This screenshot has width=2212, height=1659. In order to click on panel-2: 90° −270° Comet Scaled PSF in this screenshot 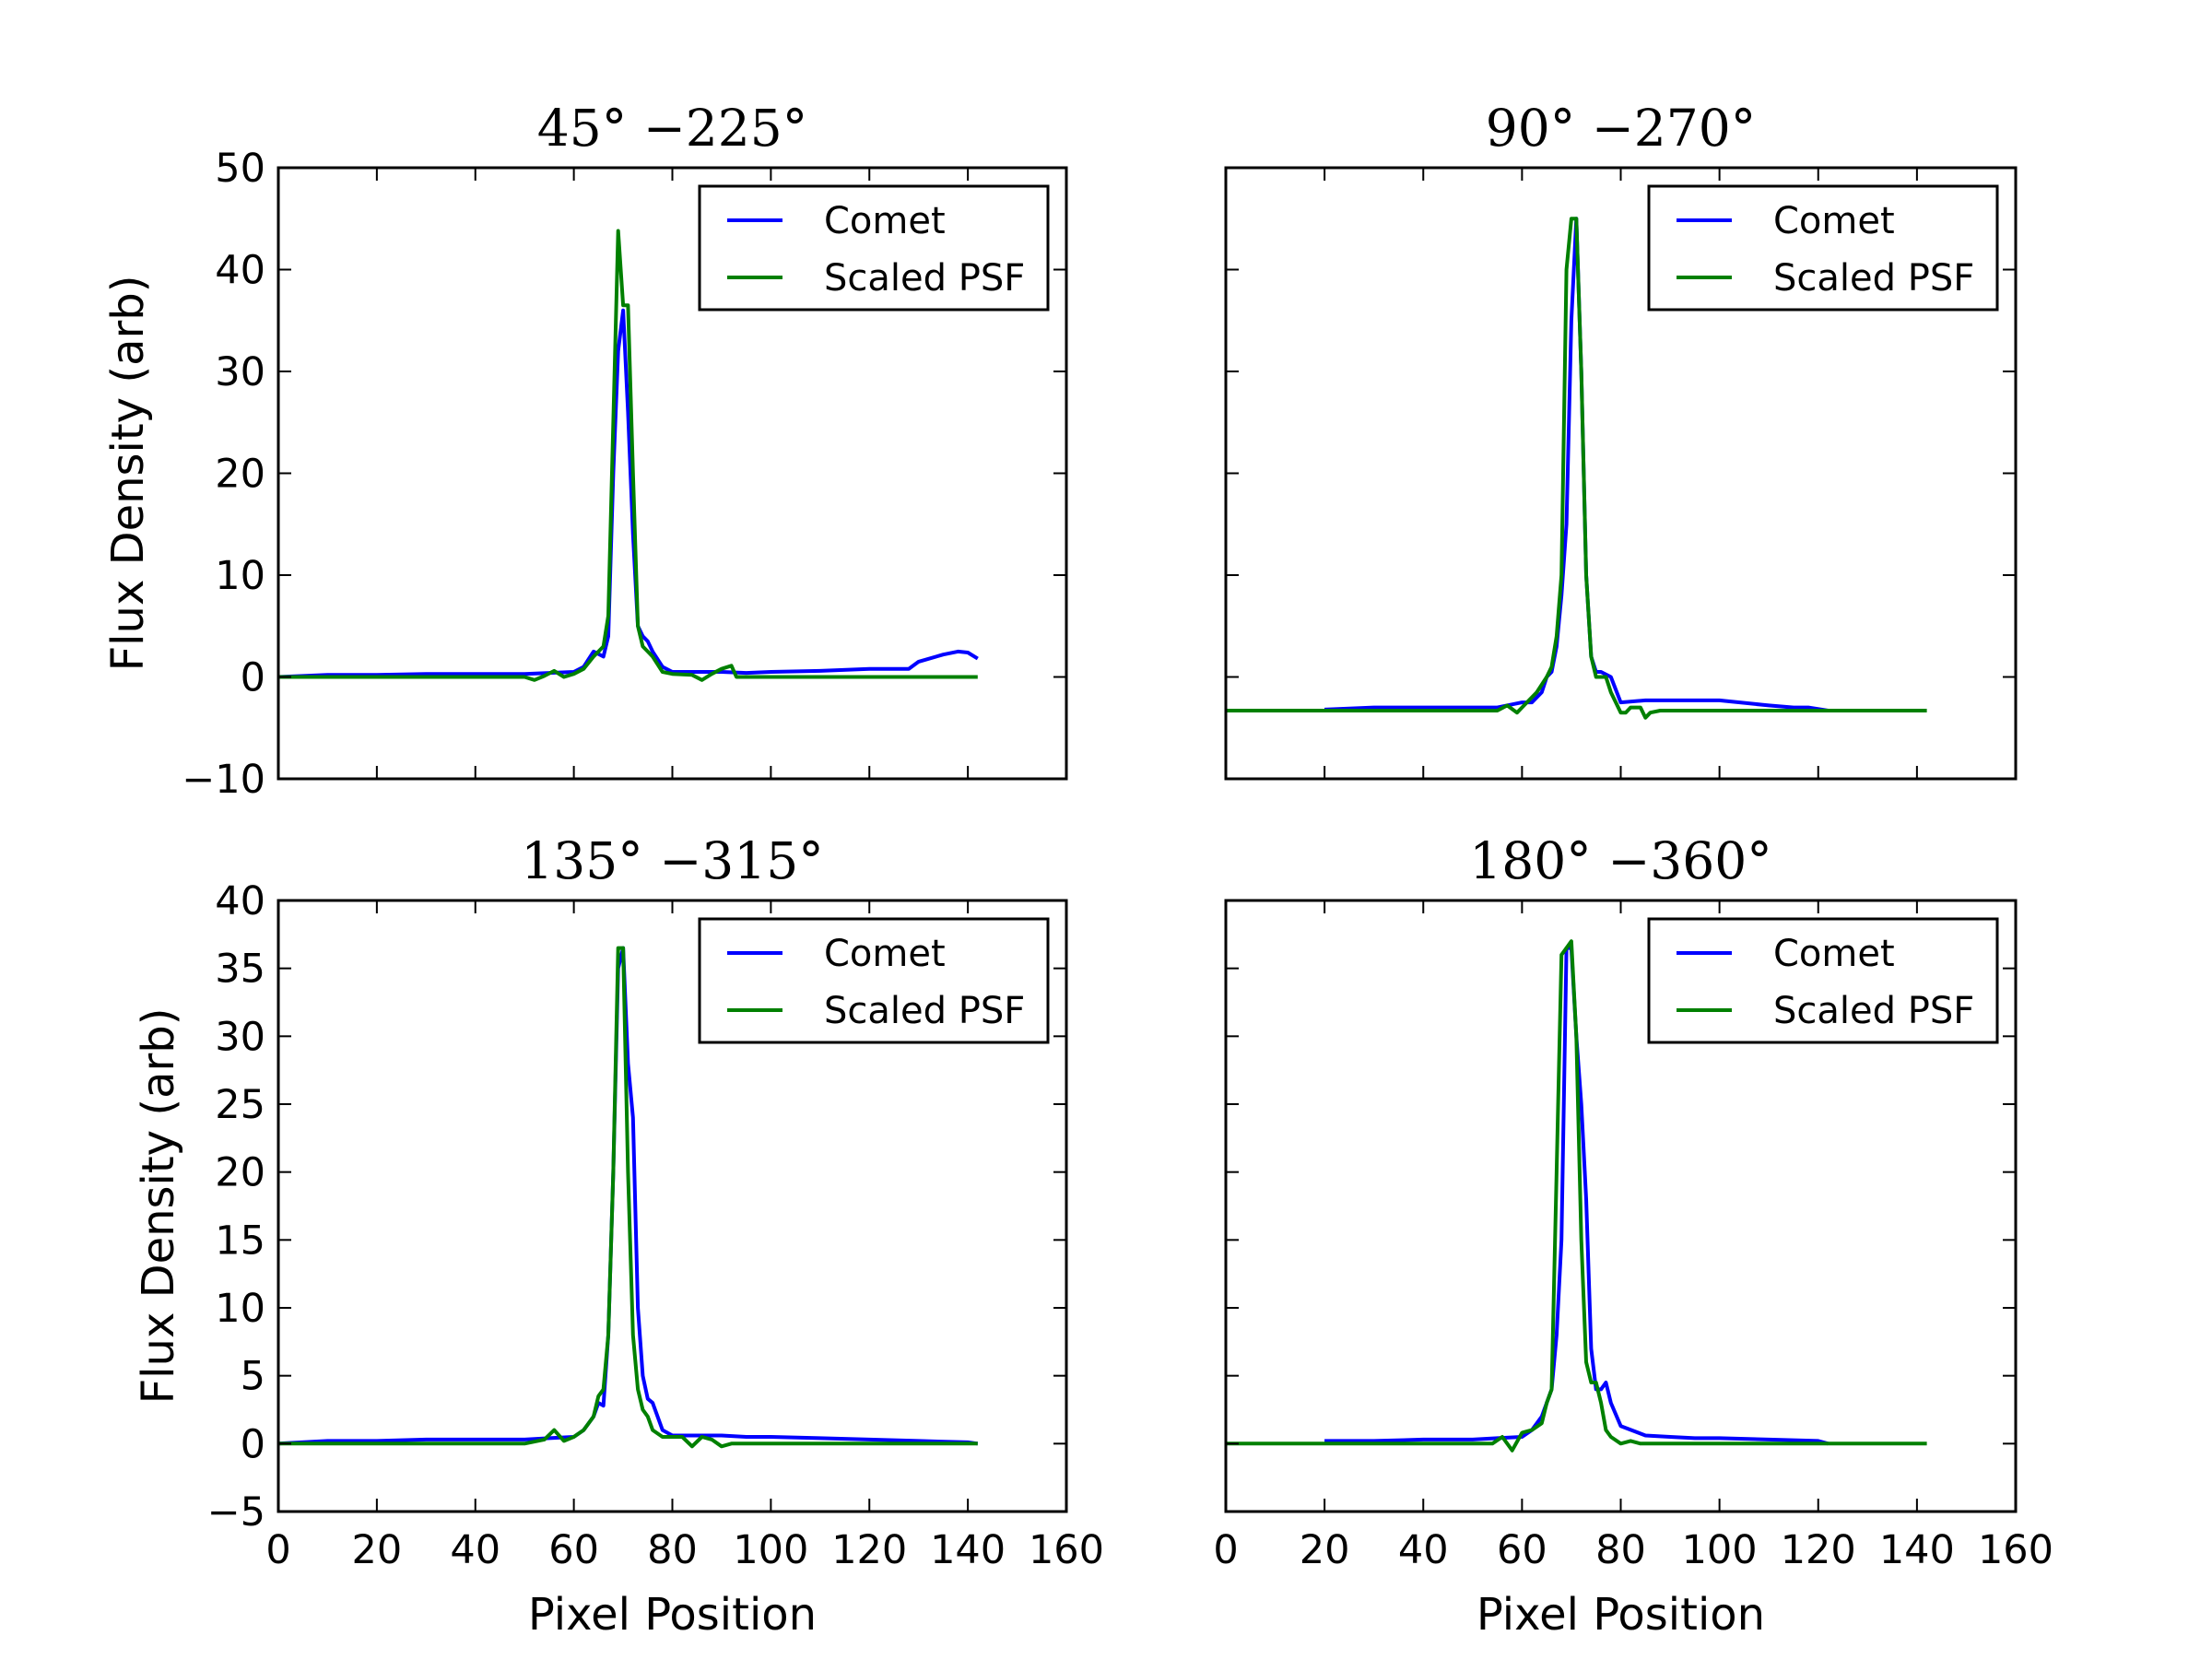, I will do `click(1621, 440)`.